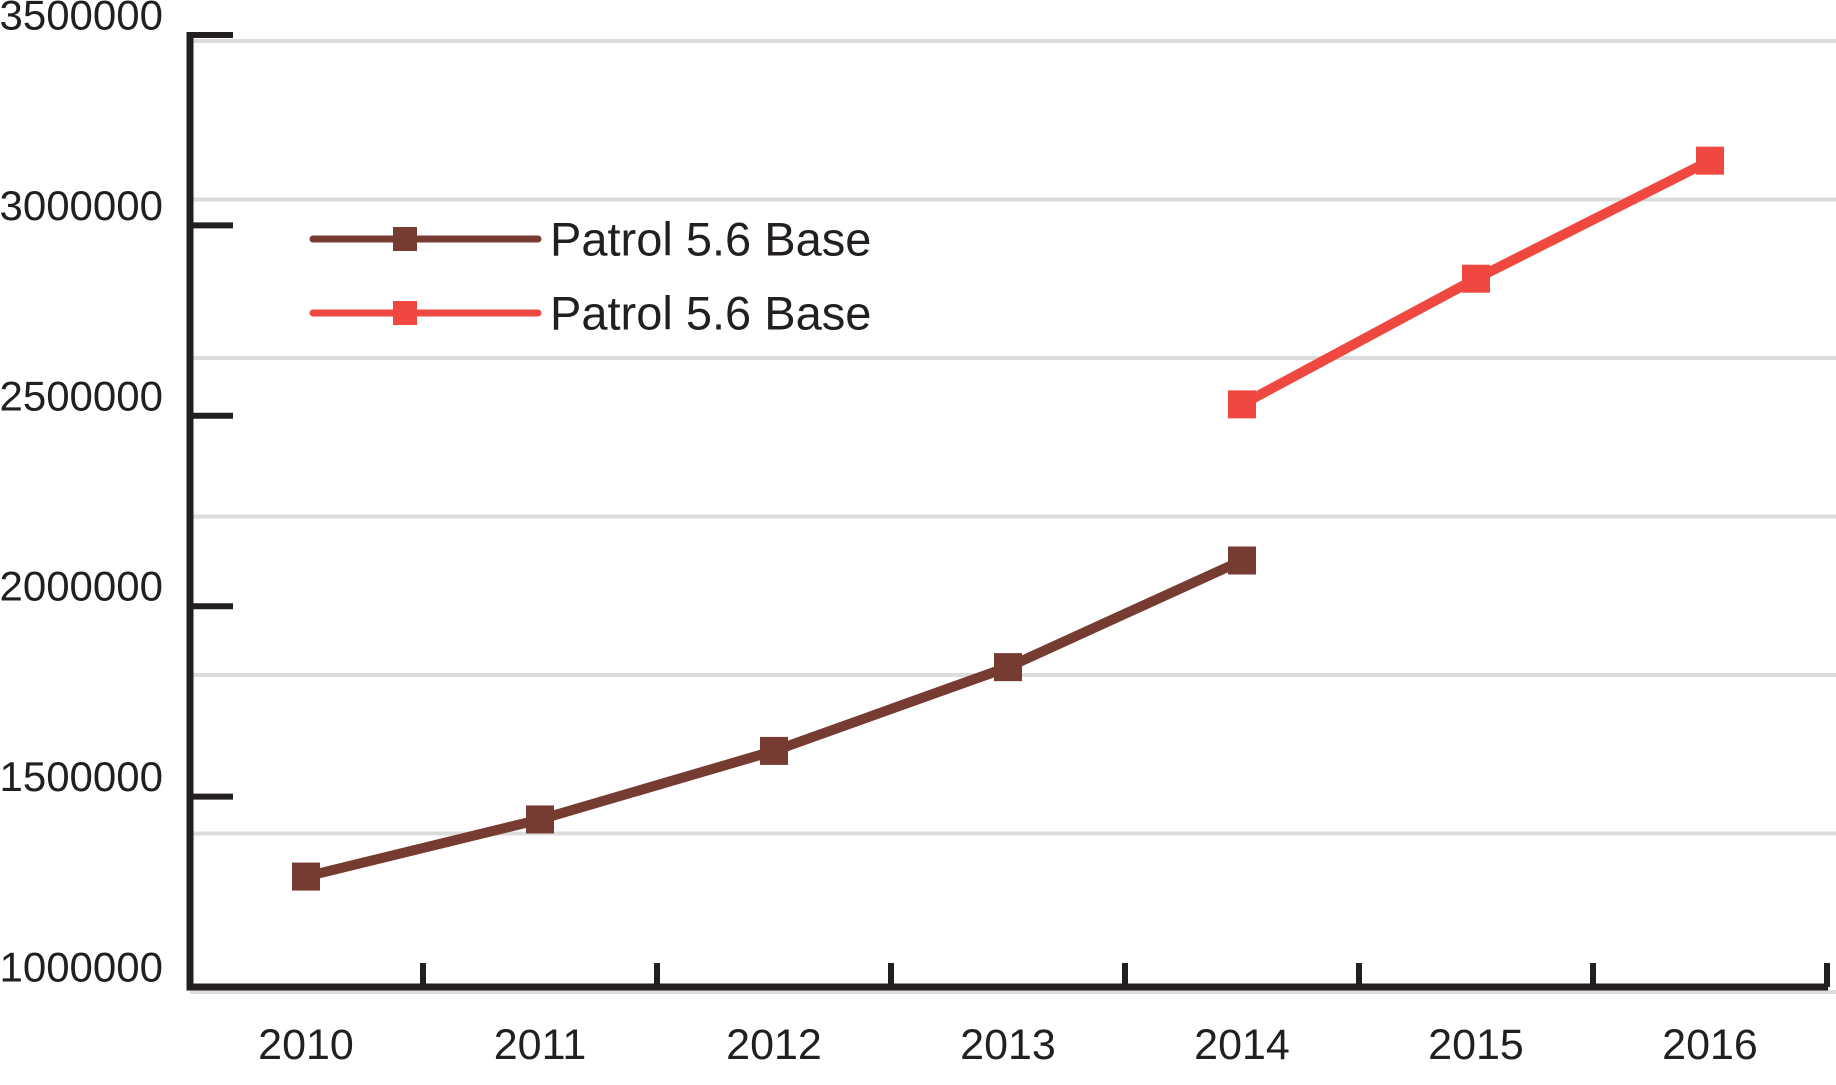 This screenshot has width=1836, height=1085. I want to click on y-tick-label: 1000000, so click(81, 967).